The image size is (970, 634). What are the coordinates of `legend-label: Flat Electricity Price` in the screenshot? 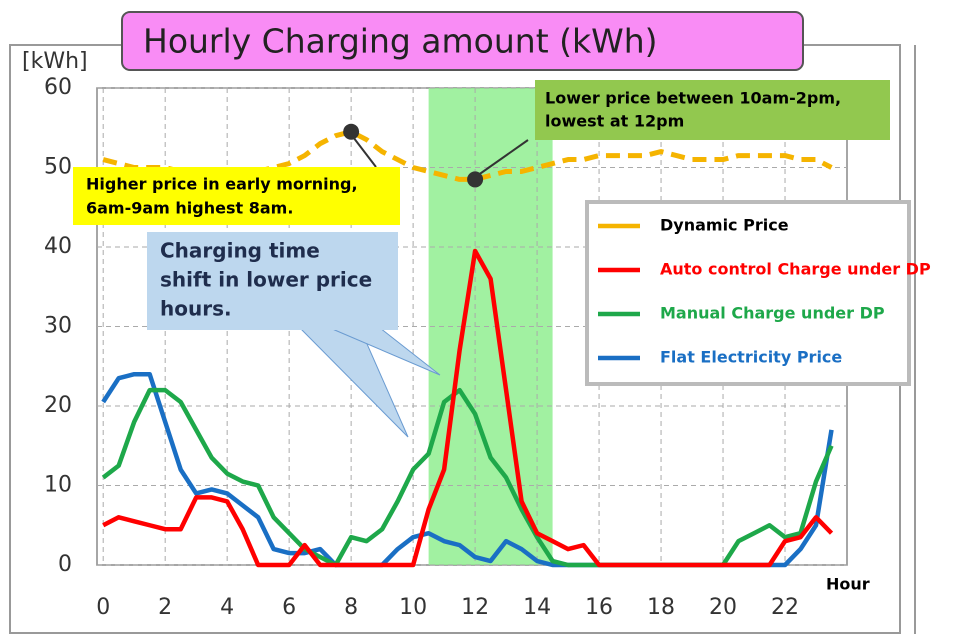 It's located at (751, 357).